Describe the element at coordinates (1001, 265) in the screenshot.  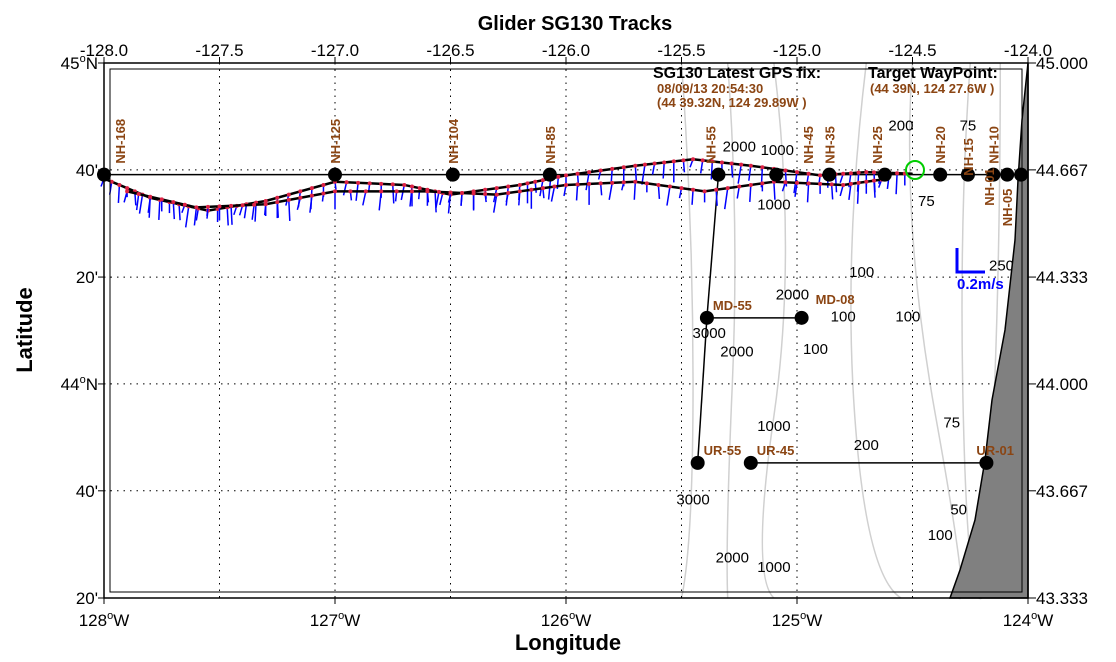
I see `contour-label: 250` at that location.